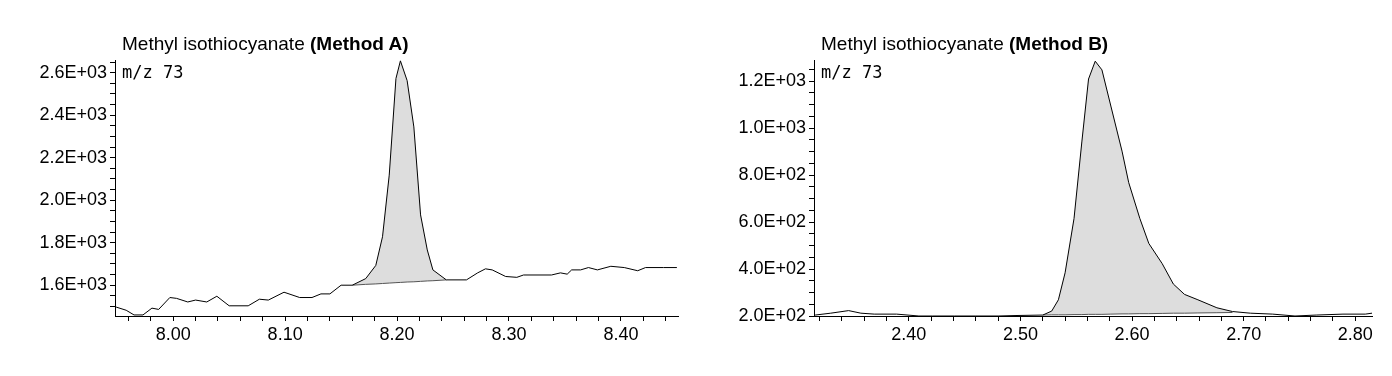  What do you see at coordinates (1355, 333) in the screenshot?
I see `x-tick-label: 2.80` at bounding box center [1355, 333].